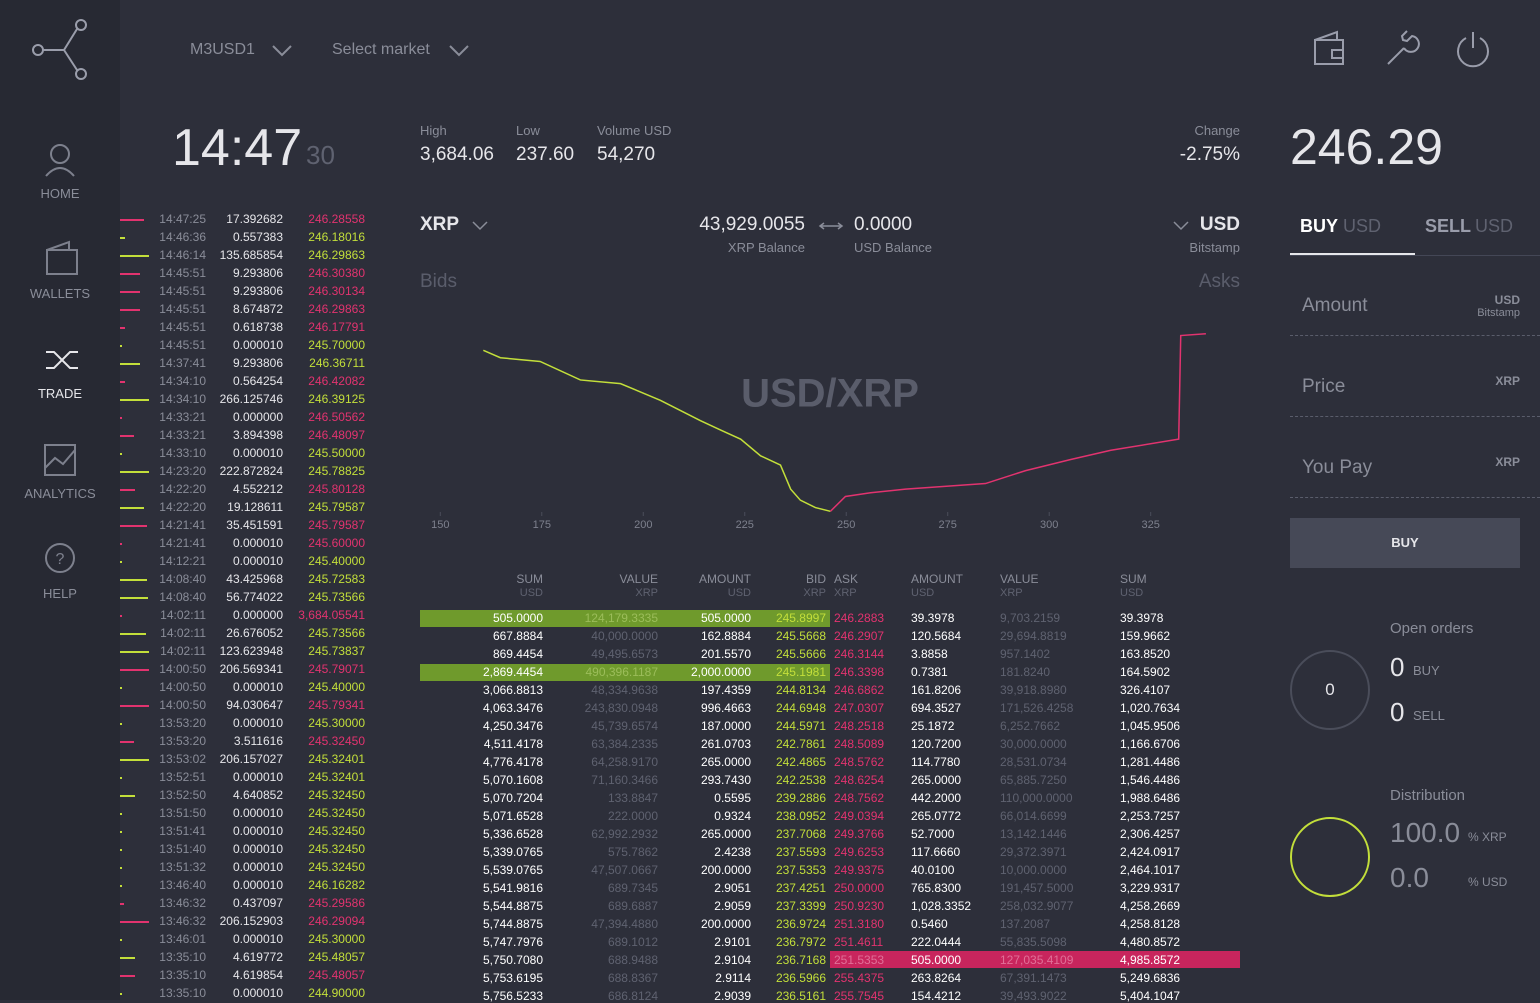 The image size is (1540, 1003). I want to click on book-cell: 251.5353, so click(859, 960).